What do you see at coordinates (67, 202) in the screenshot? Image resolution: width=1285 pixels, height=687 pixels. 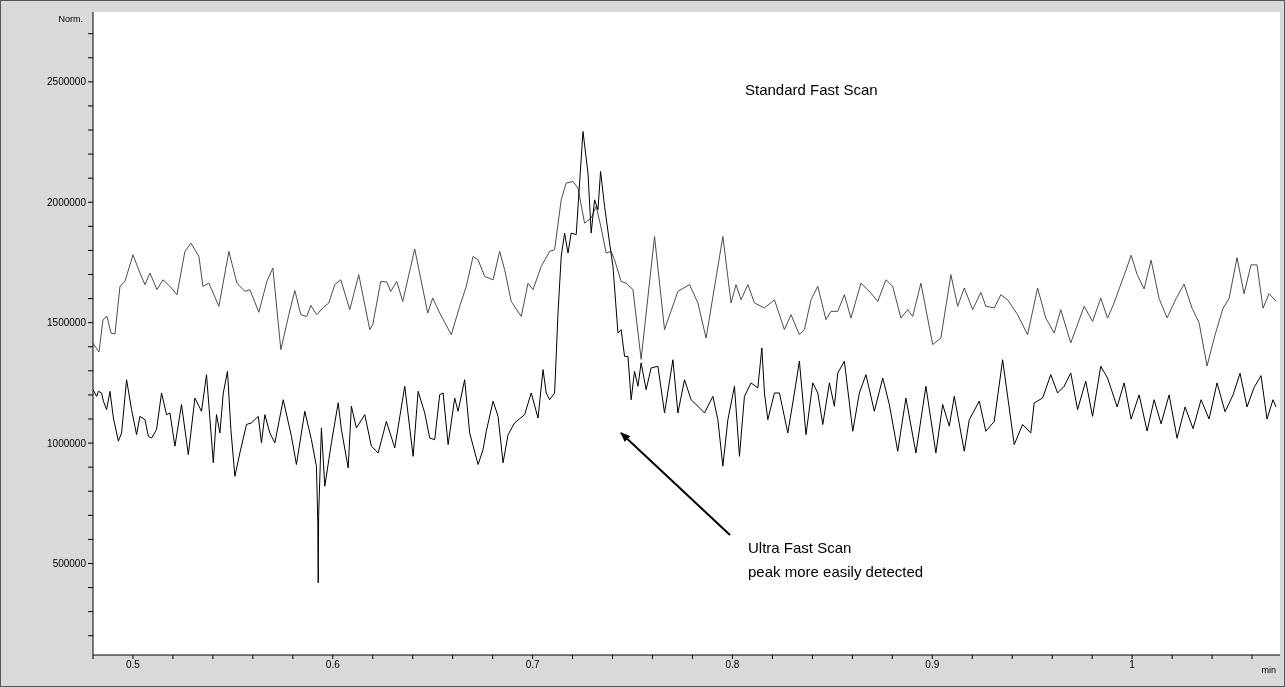 I see `y-tick-label: 2000000` at bounding box center [67, 202].